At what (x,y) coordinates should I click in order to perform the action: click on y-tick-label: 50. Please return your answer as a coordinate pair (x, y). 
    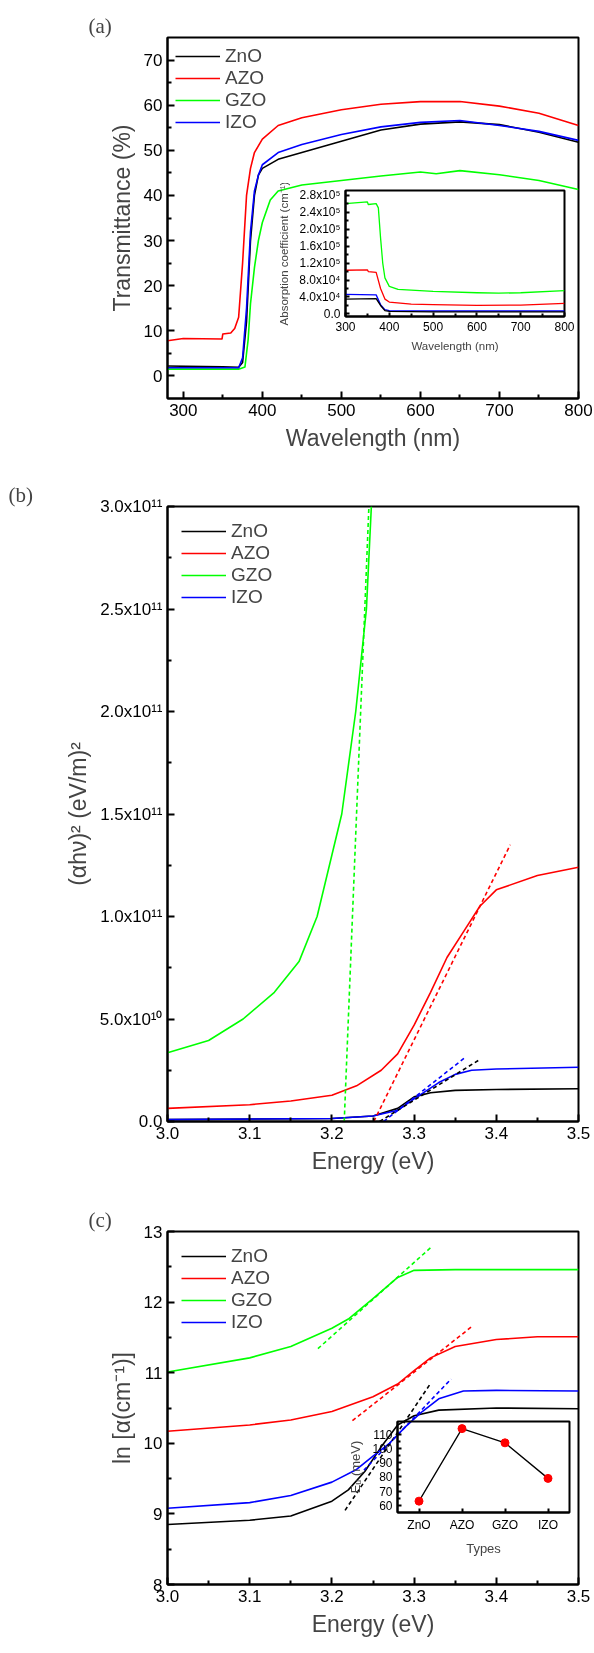
    Looking at the image, I should click on (153, 151).